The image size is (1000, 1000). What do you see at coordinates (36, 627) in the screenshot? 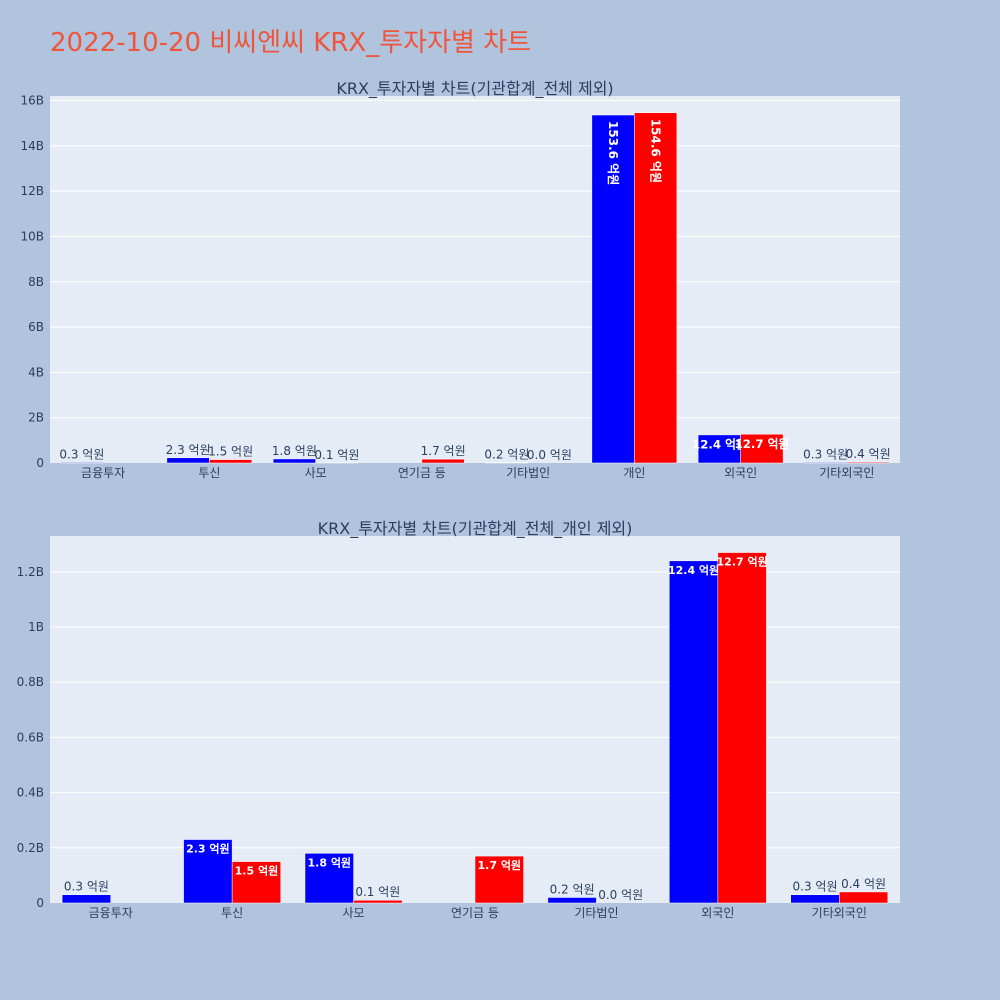
I see `y-tick-label: 1B` at bounding box center [36, 627].